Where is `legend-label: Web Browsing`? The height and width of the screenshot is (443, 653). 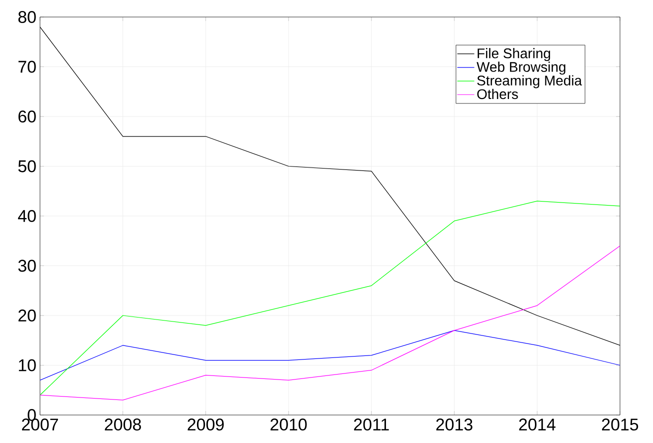 legend-label: Web Browsing is located at coordinates (521, 68).